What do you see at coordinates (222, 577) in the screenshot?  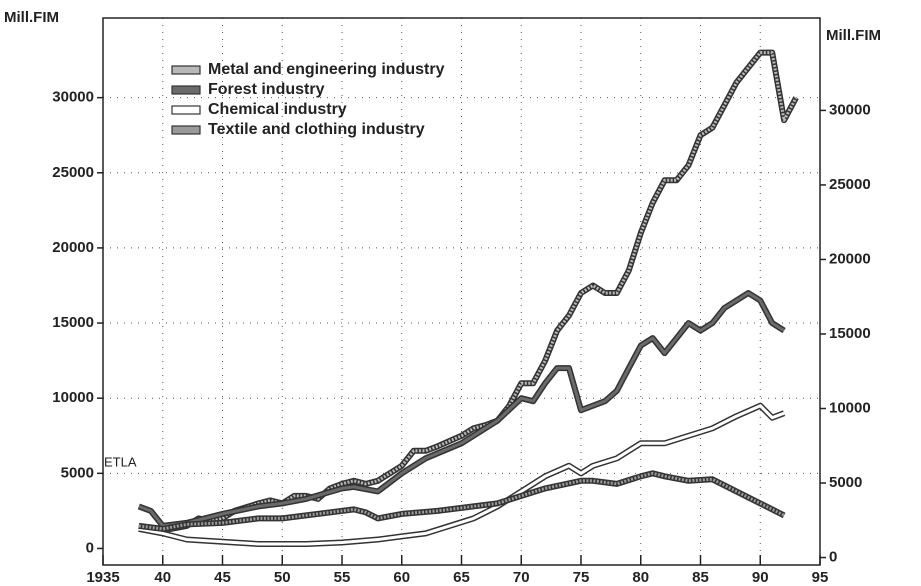 I see `x-tick-label: 45` at bounding box center [222, 577].